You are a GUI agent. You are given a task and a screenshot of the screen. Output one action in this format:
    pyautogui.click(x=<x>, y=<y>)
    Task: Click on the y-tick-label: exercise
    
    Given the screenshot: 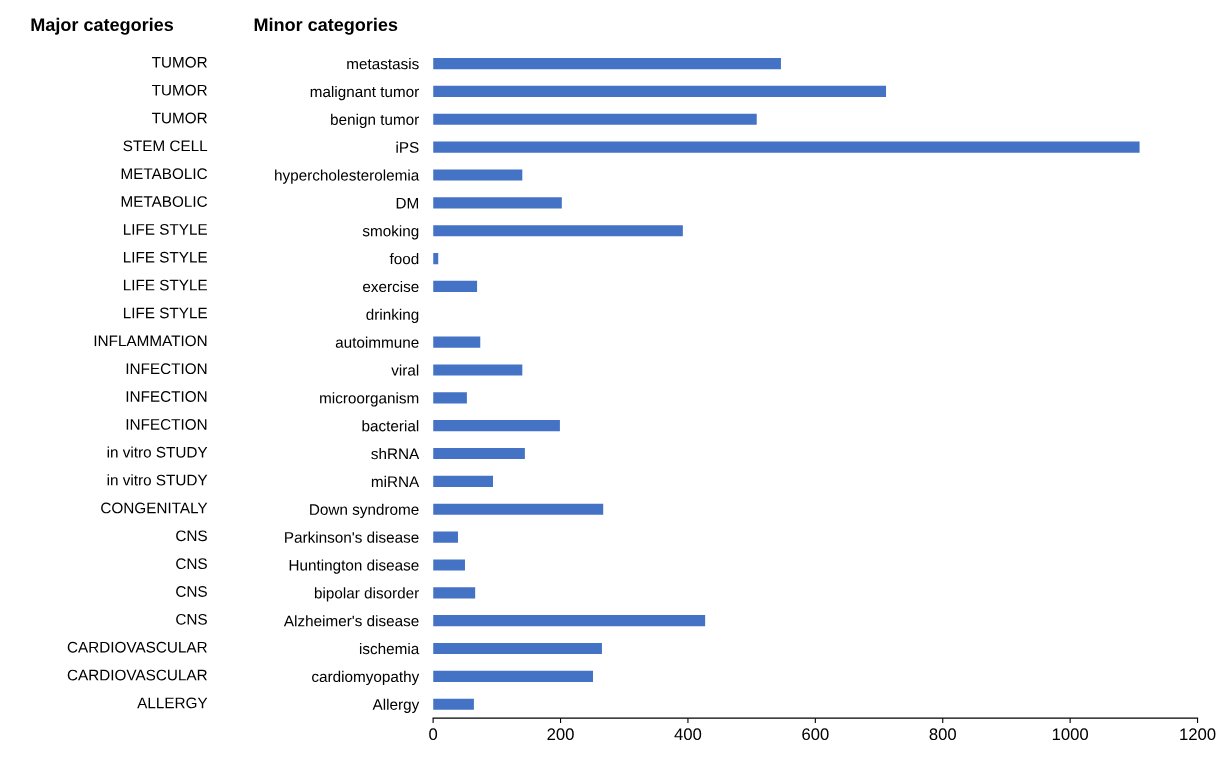 What is the action you would take?
    pyautogui.click(x=391, y=286)
    